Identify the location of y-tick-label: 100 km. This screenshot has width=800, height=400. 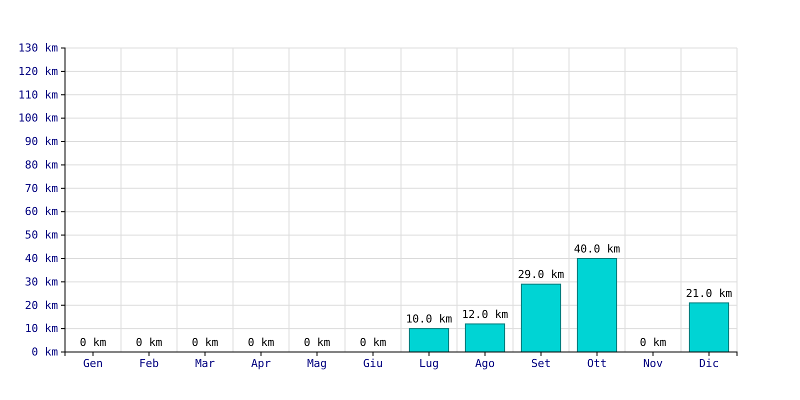
(38, 118).